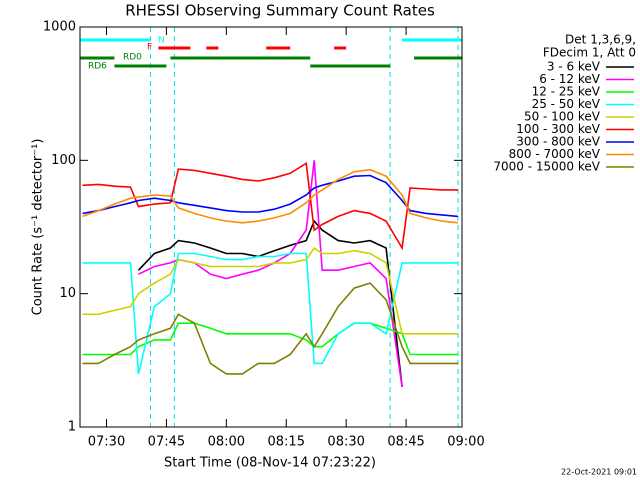 Image resolution: width=640 pixels, height=480 pixels. I want to click on x-tick-label: 08:00, so click(226, 442).